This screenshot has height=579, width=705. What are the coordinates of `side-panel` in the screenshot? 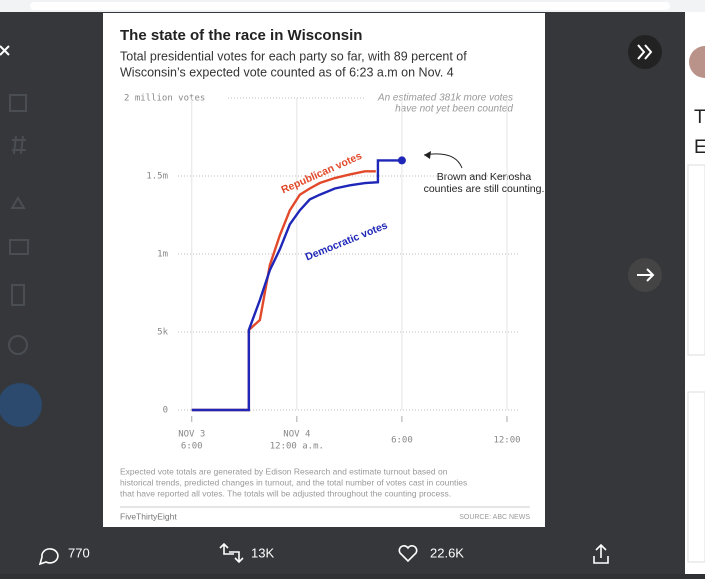 It's located at (695, 293).